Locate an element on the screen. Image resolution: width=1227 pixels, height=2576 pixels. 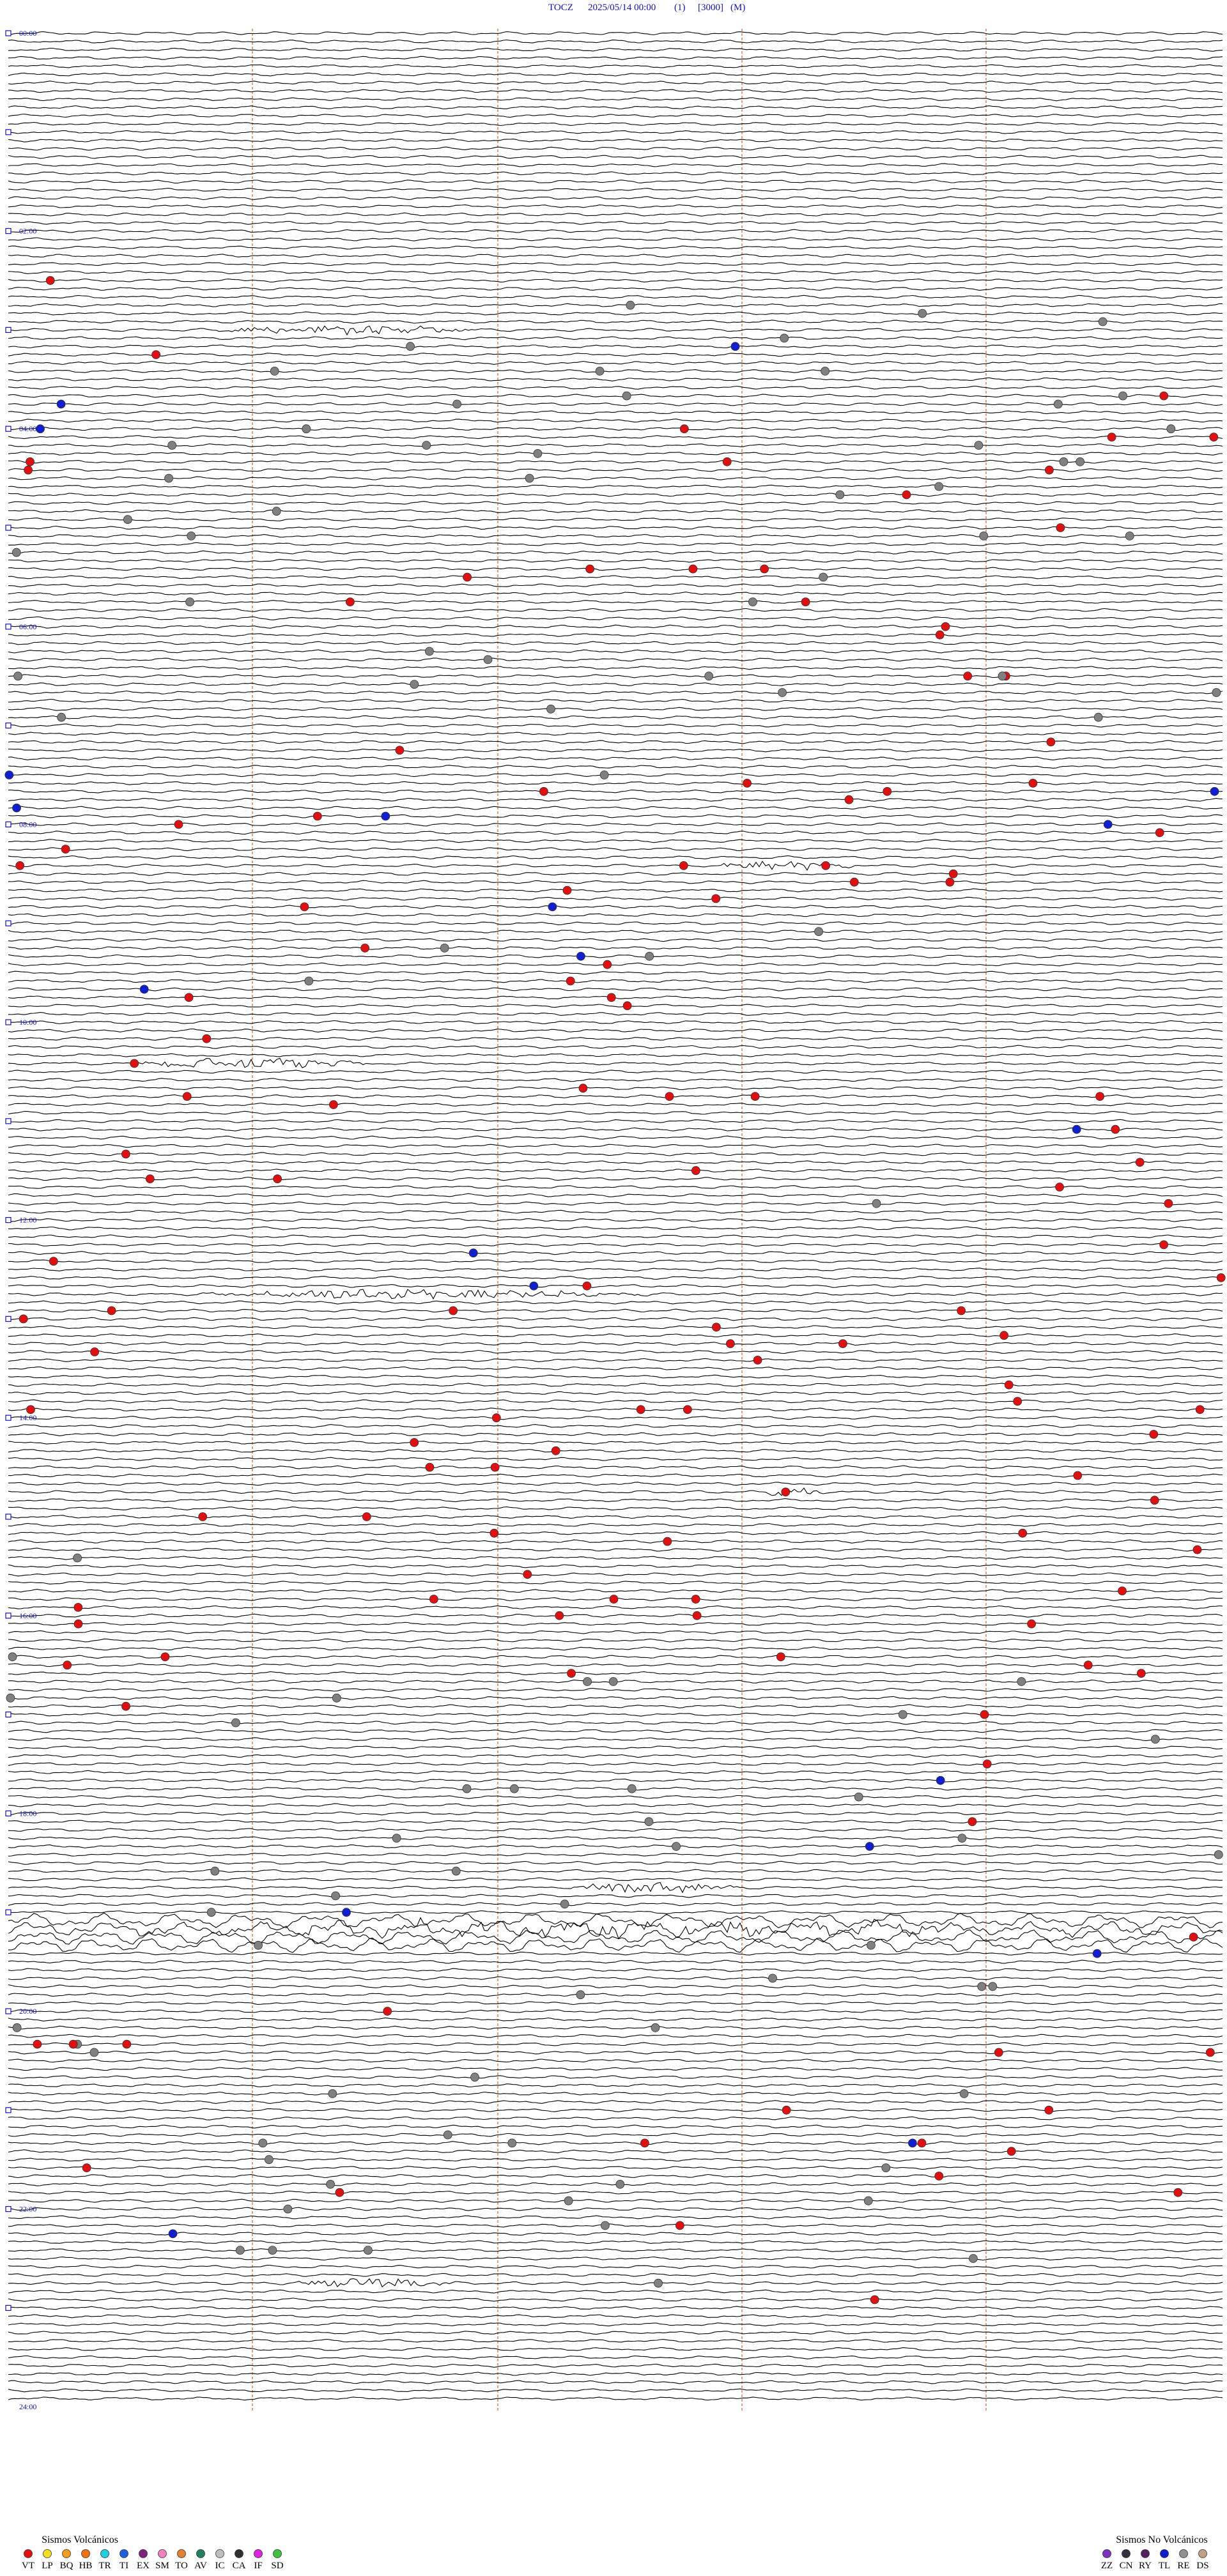
legend-code: VT is located at coordinates (28, 2566).